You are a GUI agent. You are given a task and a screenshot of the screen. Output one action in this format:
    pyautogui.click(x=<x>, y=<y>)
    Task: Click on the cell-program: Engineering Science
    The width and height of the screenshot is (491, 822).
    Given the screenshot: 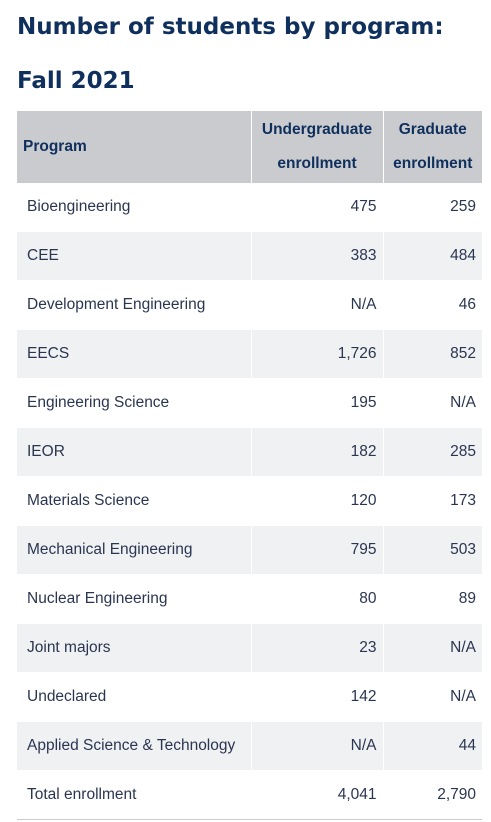 What is the action you would take?
    pyautogui.click(x=134, y=403)
    